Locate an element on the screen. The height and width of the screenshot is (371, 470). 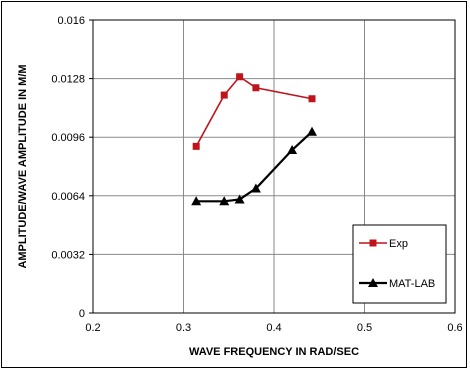
legend-box is located at coordinates (399, 264).